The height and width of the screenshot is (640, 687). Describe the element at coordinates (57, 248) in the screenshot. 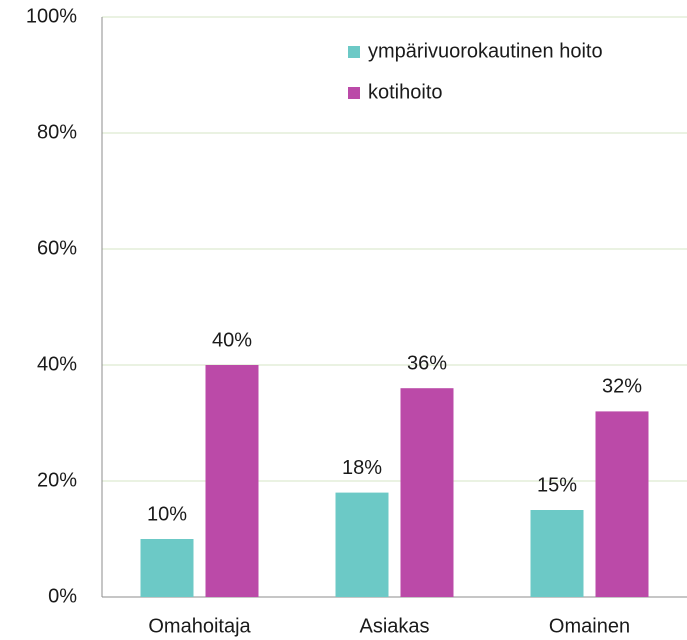

I see `y-tick-label: 60%` at that location.